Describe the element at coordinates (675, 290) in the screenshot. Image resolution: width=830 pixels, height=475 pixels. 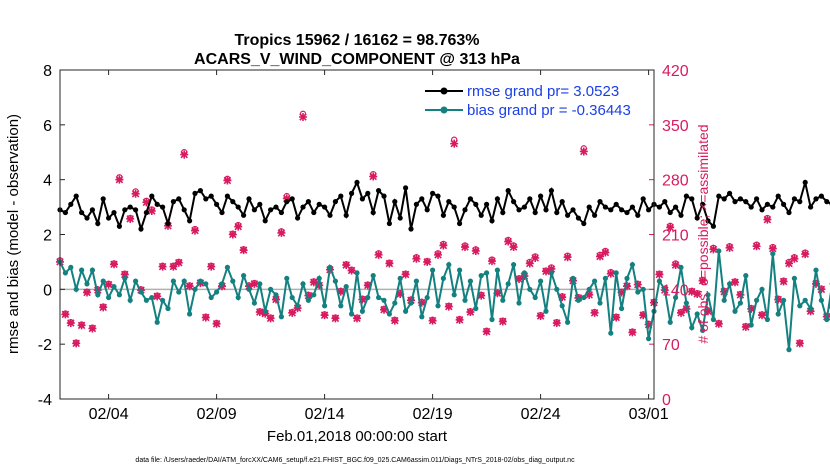
I see `right-tick-label: 140` at that location.